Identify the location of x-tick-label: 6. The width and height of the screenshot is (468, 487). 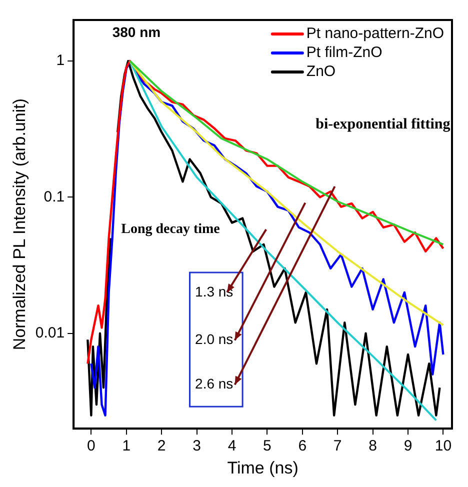
(302, 446).